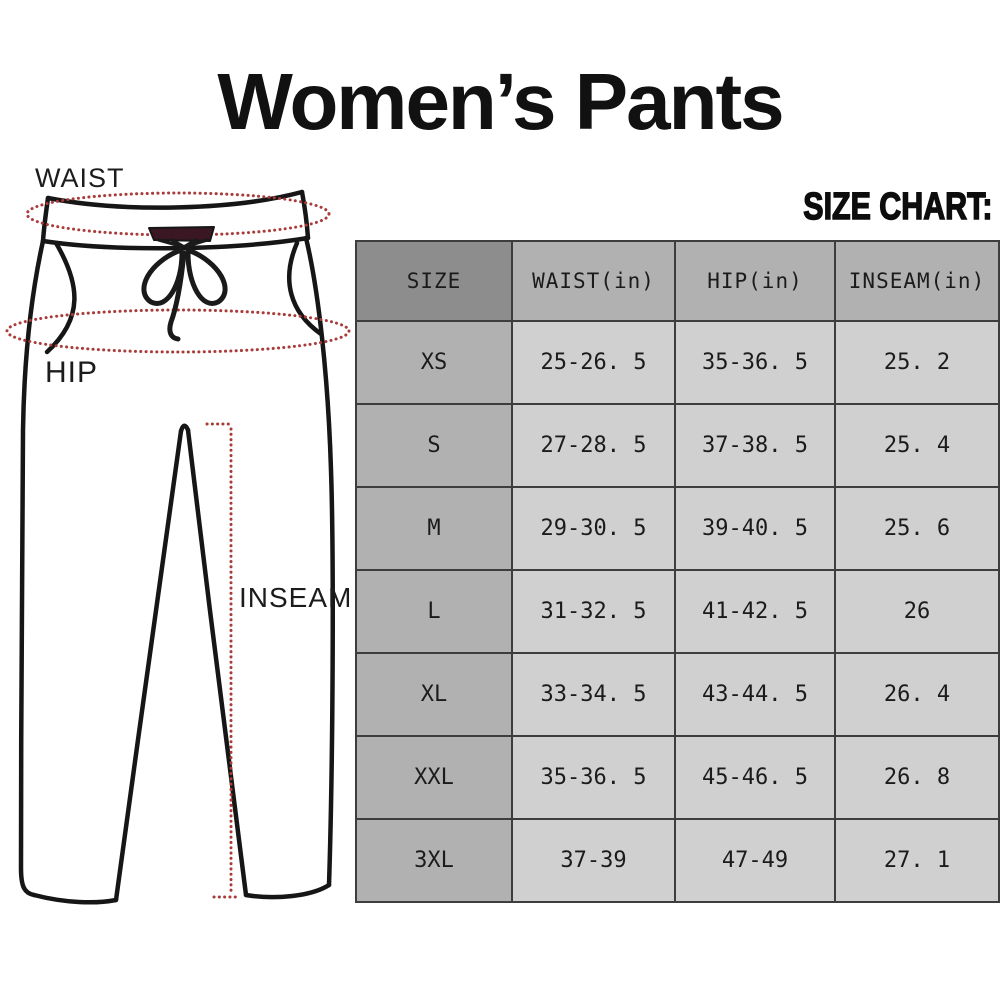 The width and height of the screenshot is (1000, 1000). Describe the element at coordinates (181, 234) in the screenshot. I see `drawstring-bar` at that location.